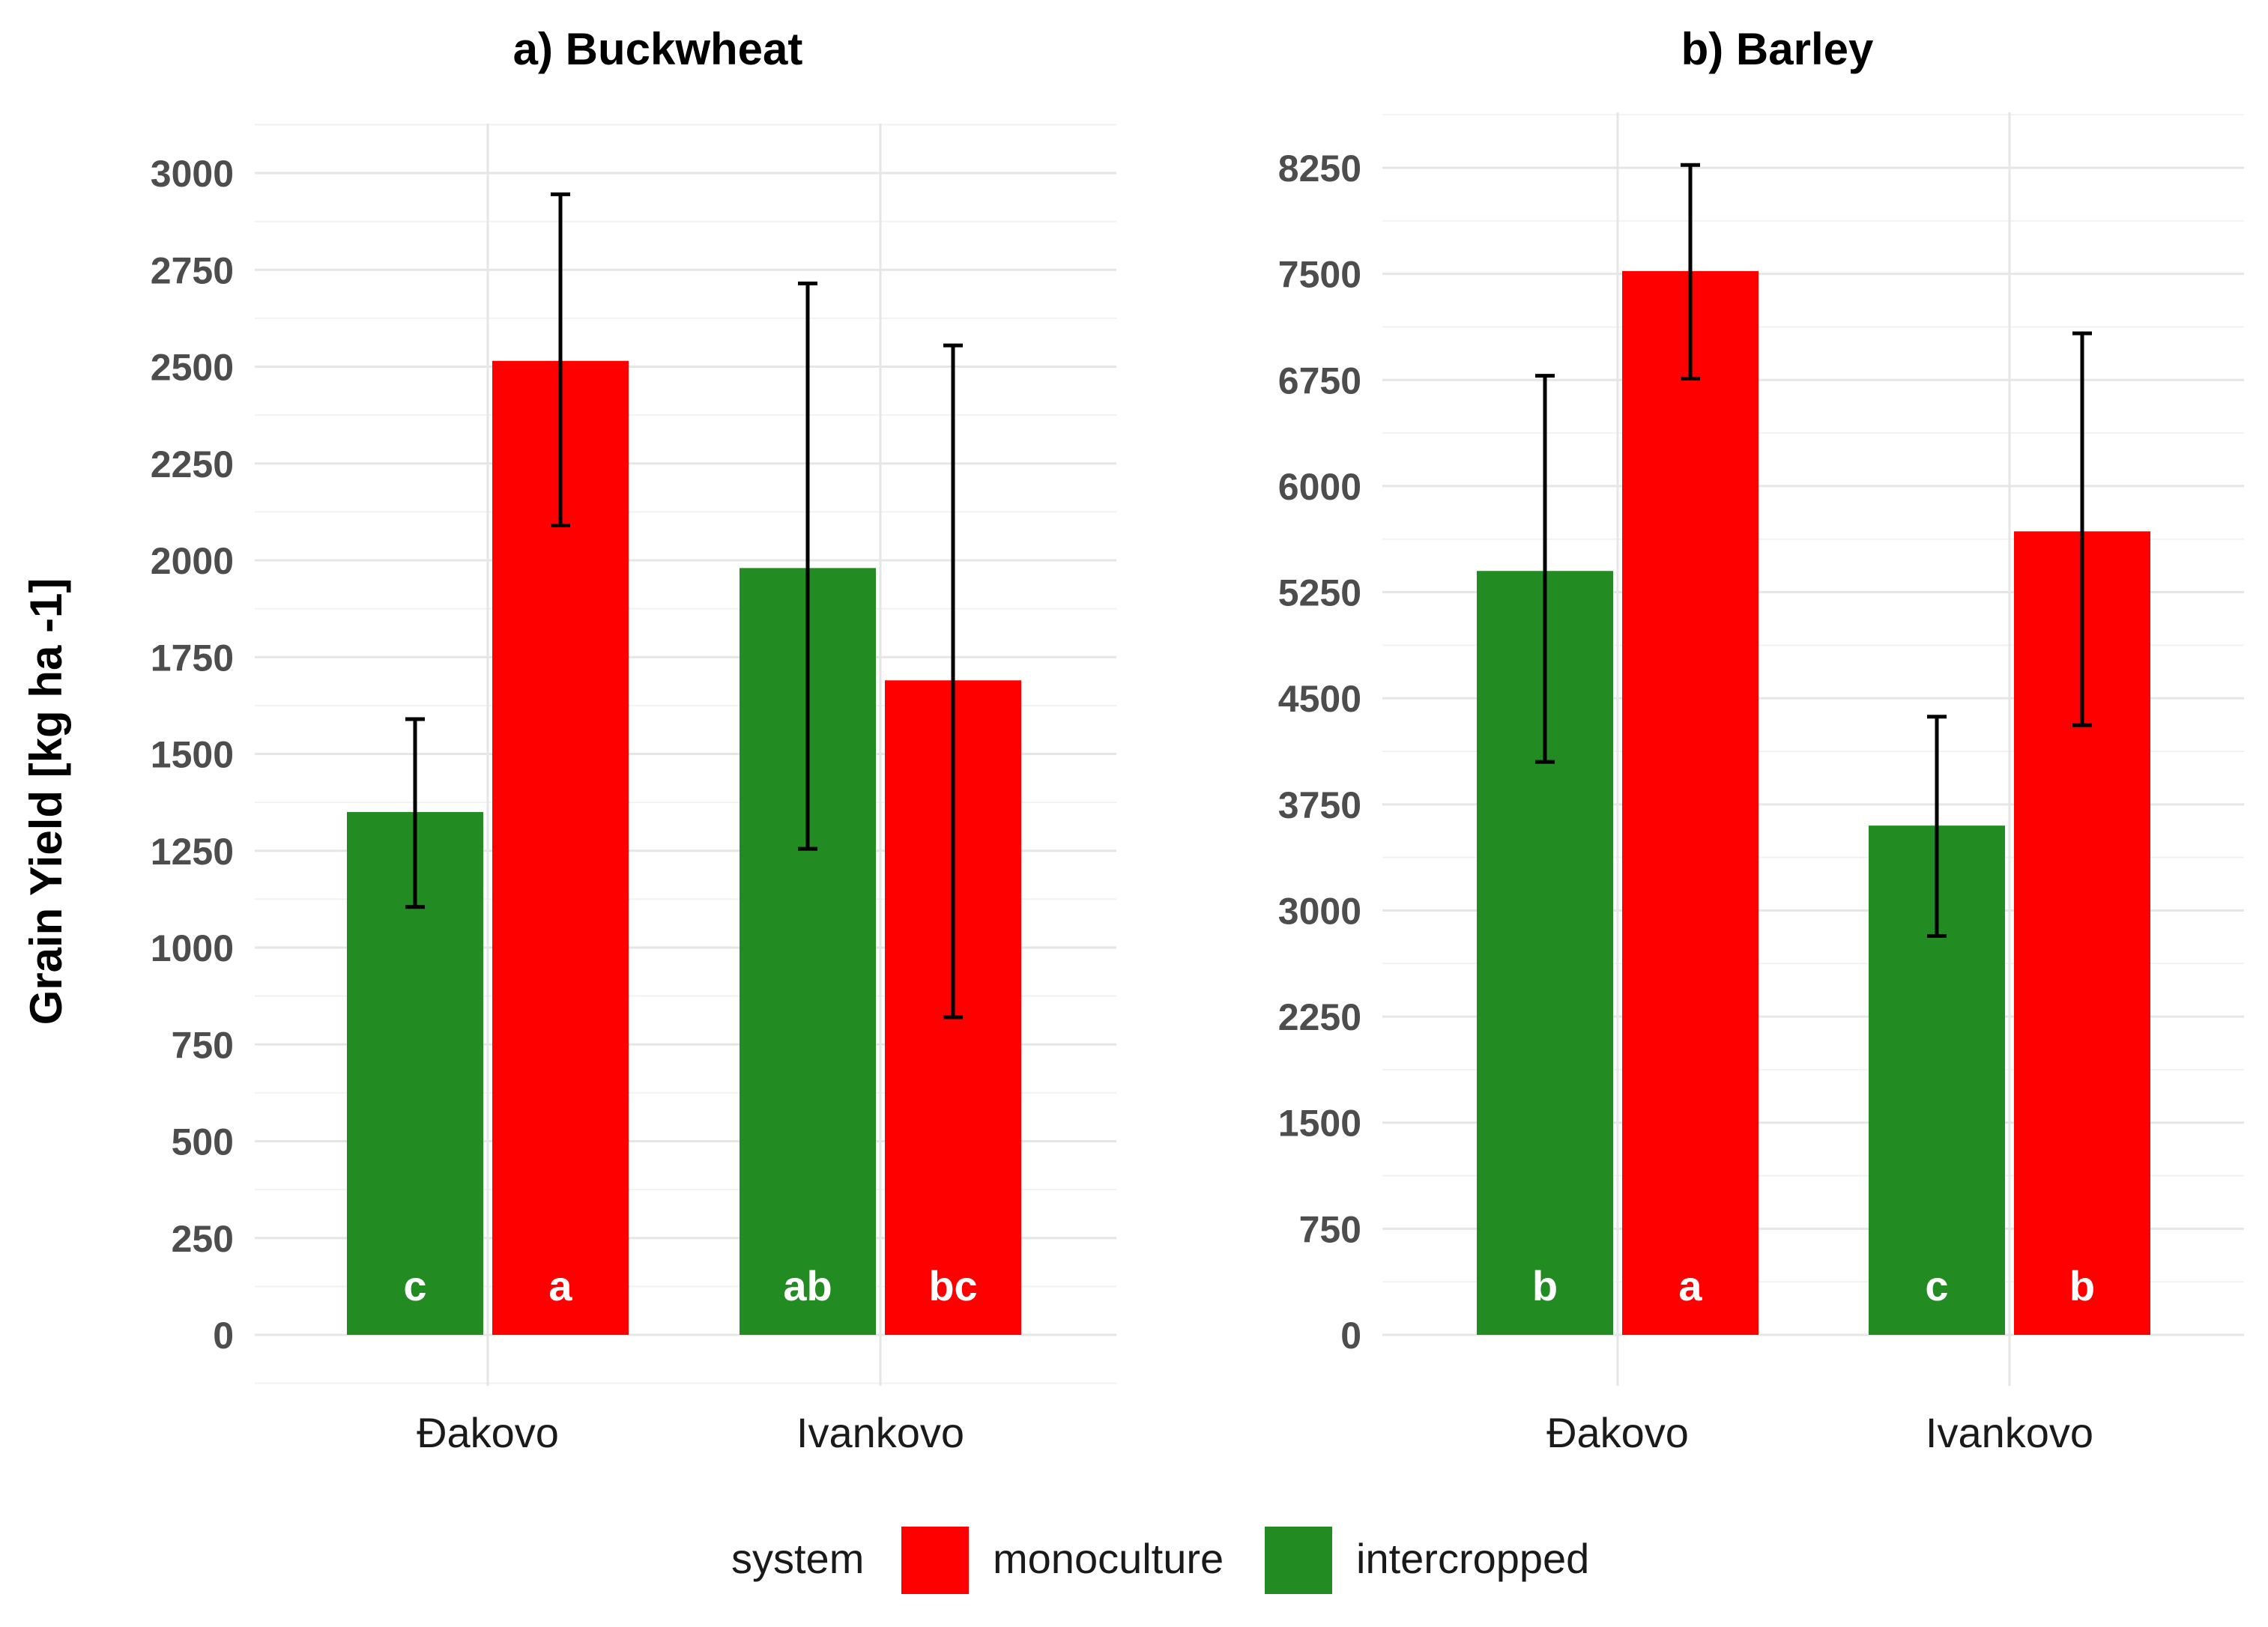 This screenshot has height=1627, width=2268. I want to click on y-tick-label: 8250, so click(1319, 169).